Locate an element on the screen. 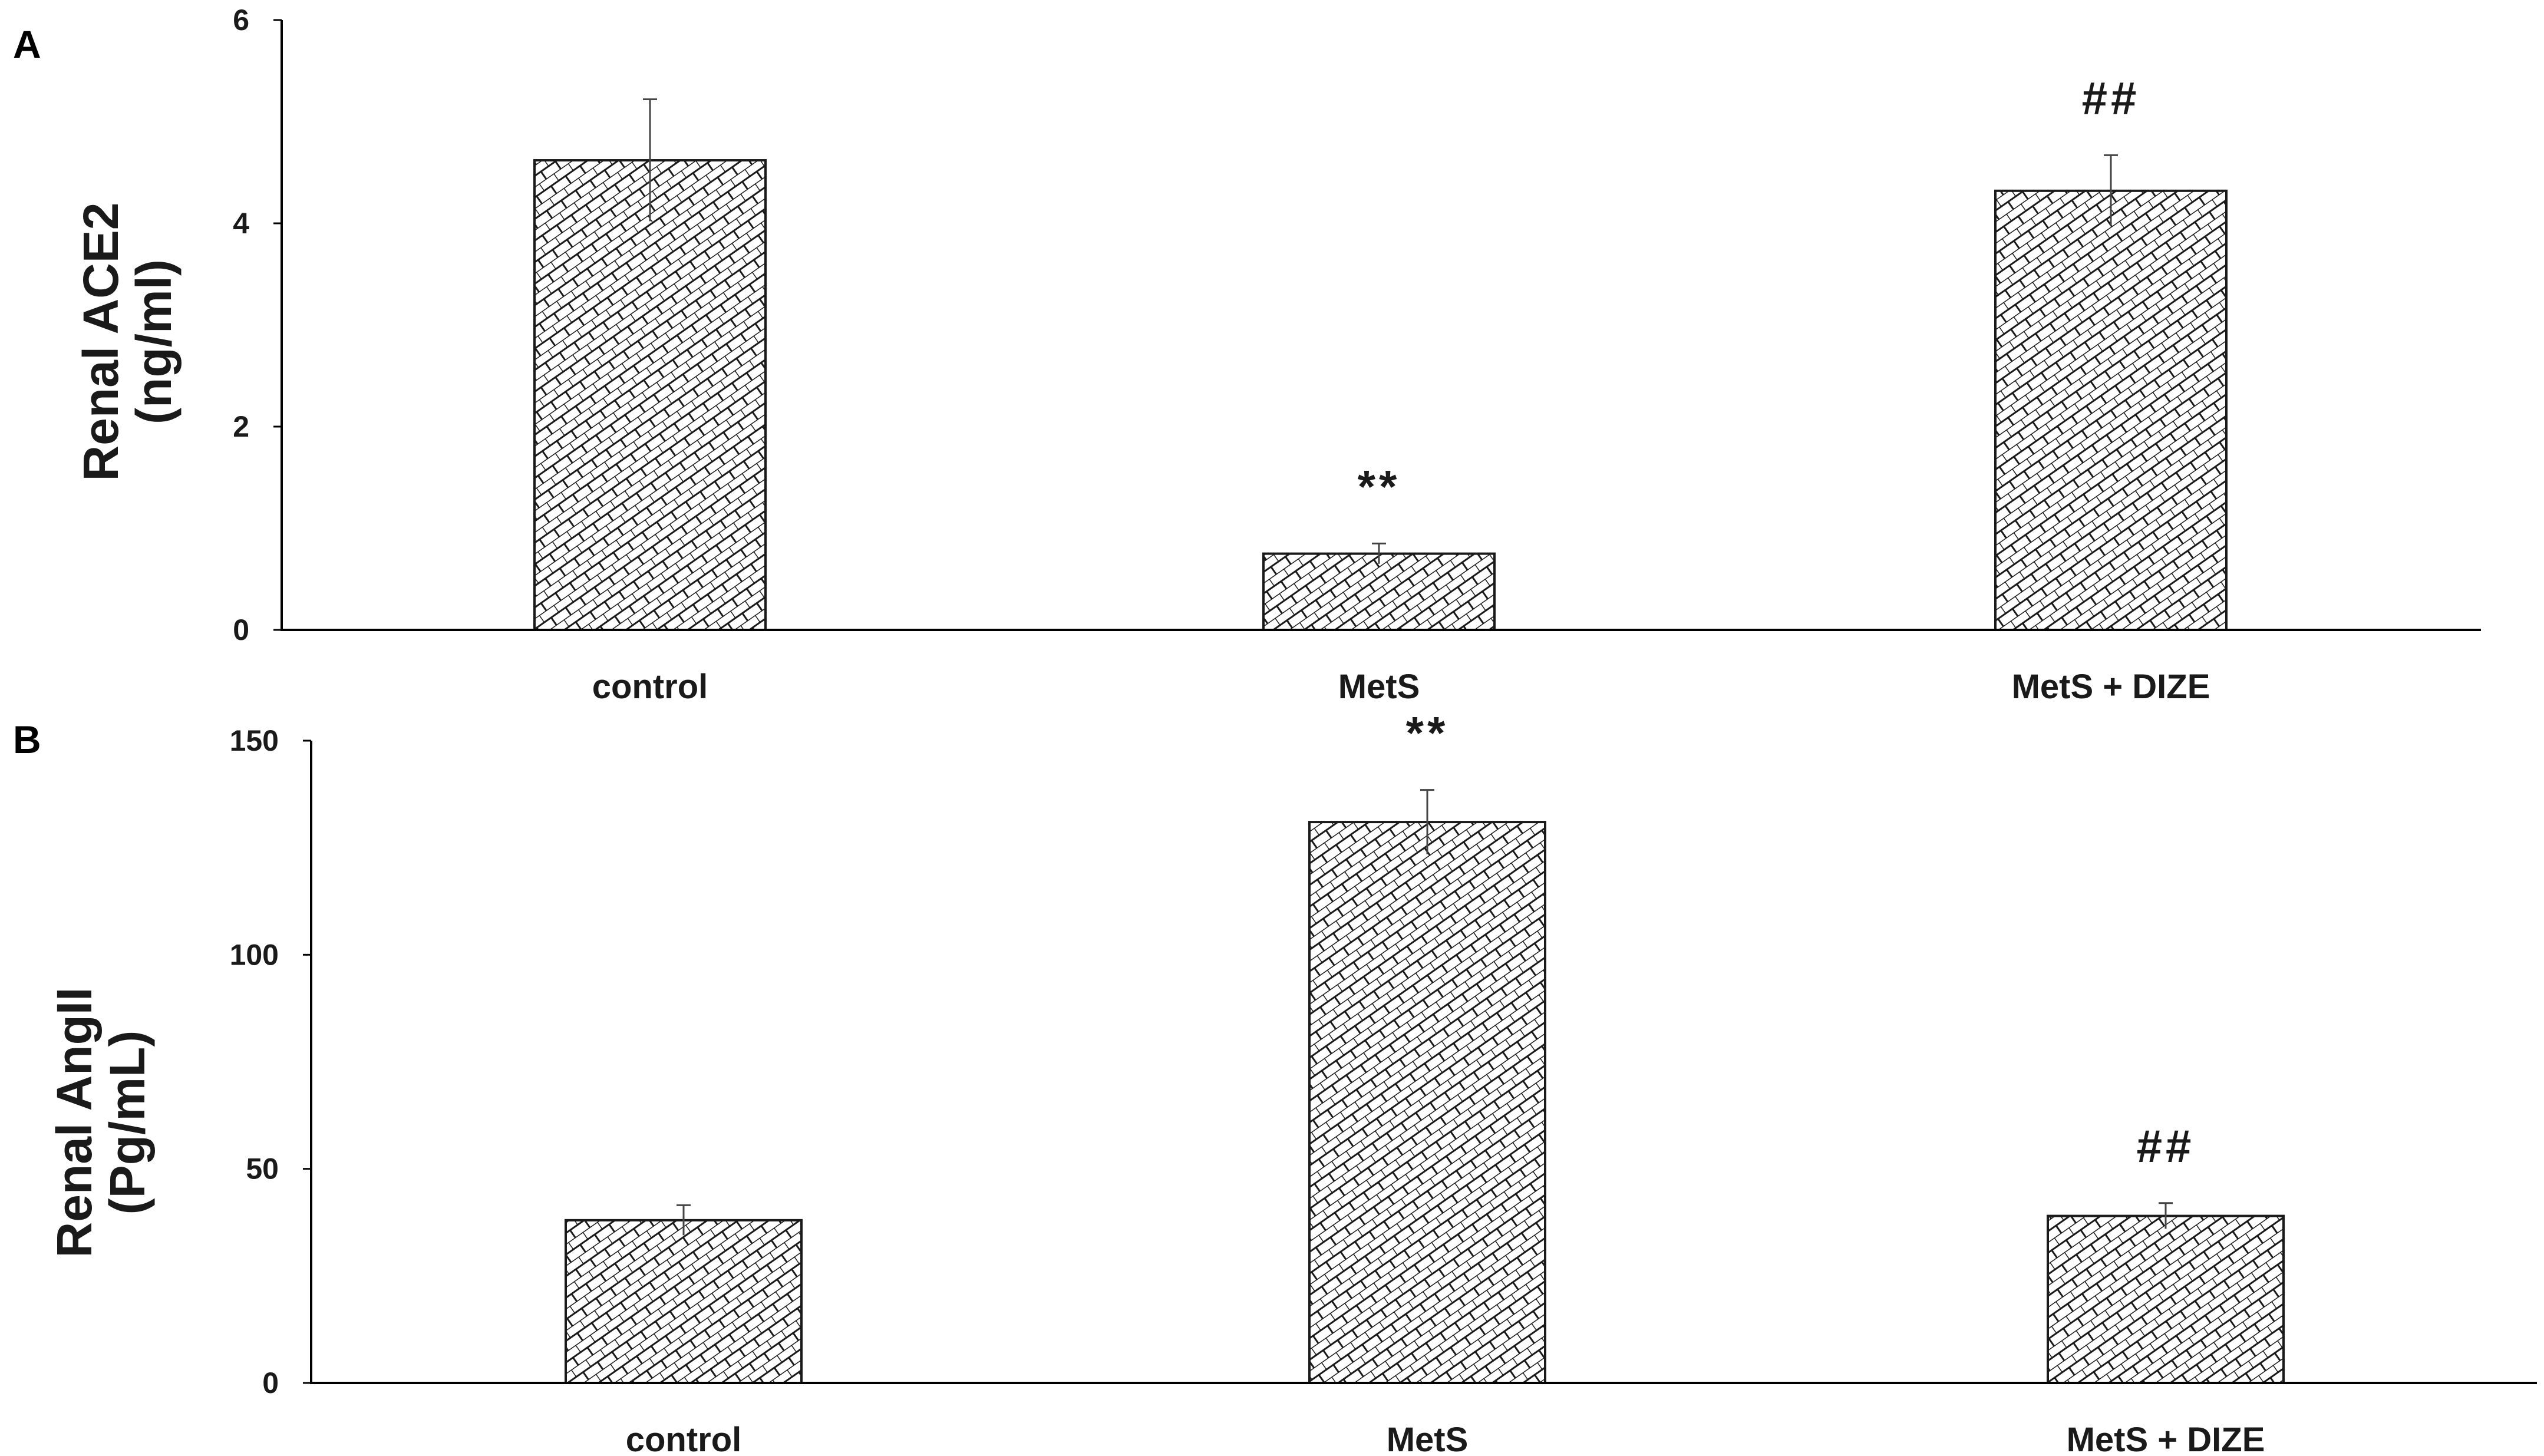 The image size is (2544, 1456). y-tick-label: 6 is located at coordinates (241, 20).